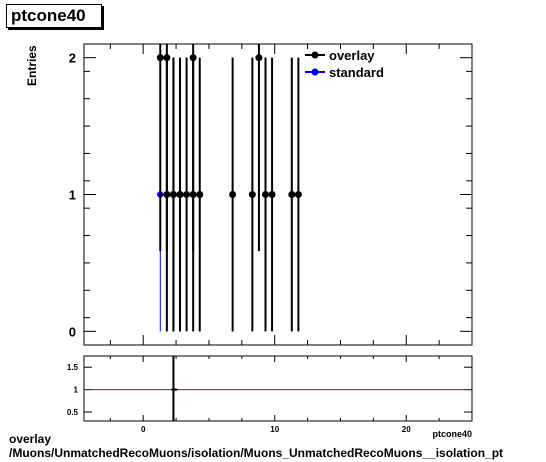 The width and height of the screenshot is (546, 462). Describe the element at coordinates (30, 439) in the screenshot. I see `footer-line-1: overlay` at that location.